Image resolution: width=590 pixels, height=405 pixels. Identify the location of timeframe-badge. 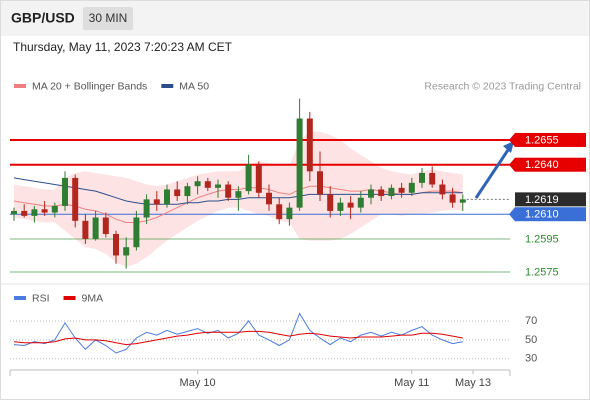
(108, 18).